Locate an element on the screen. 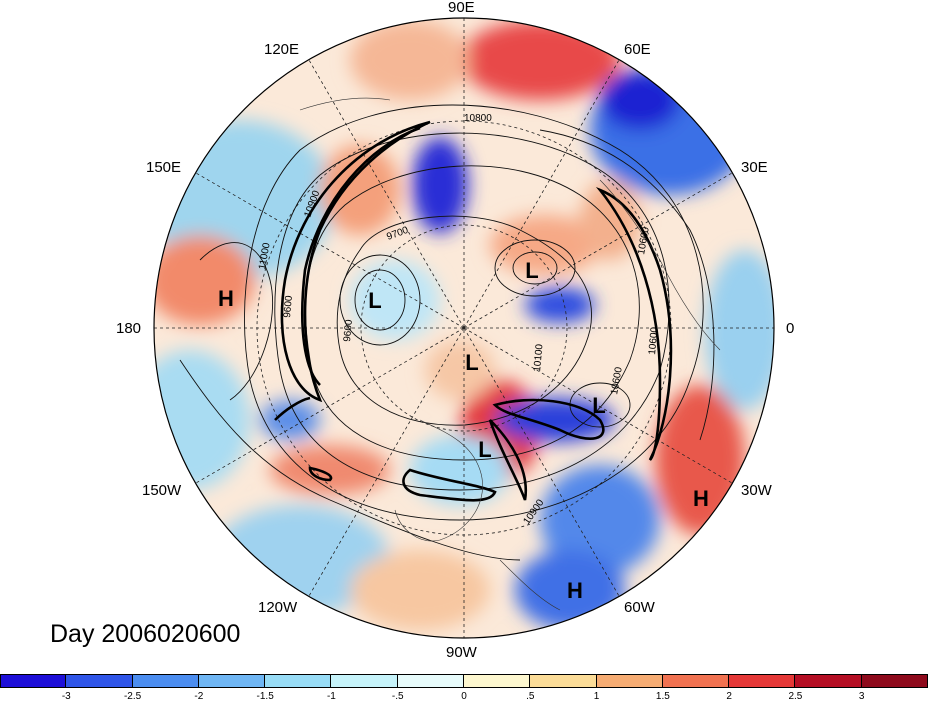 This screenshot has width=928, height=702. lon-label-180: 180 is located at coordinates (129, 328).